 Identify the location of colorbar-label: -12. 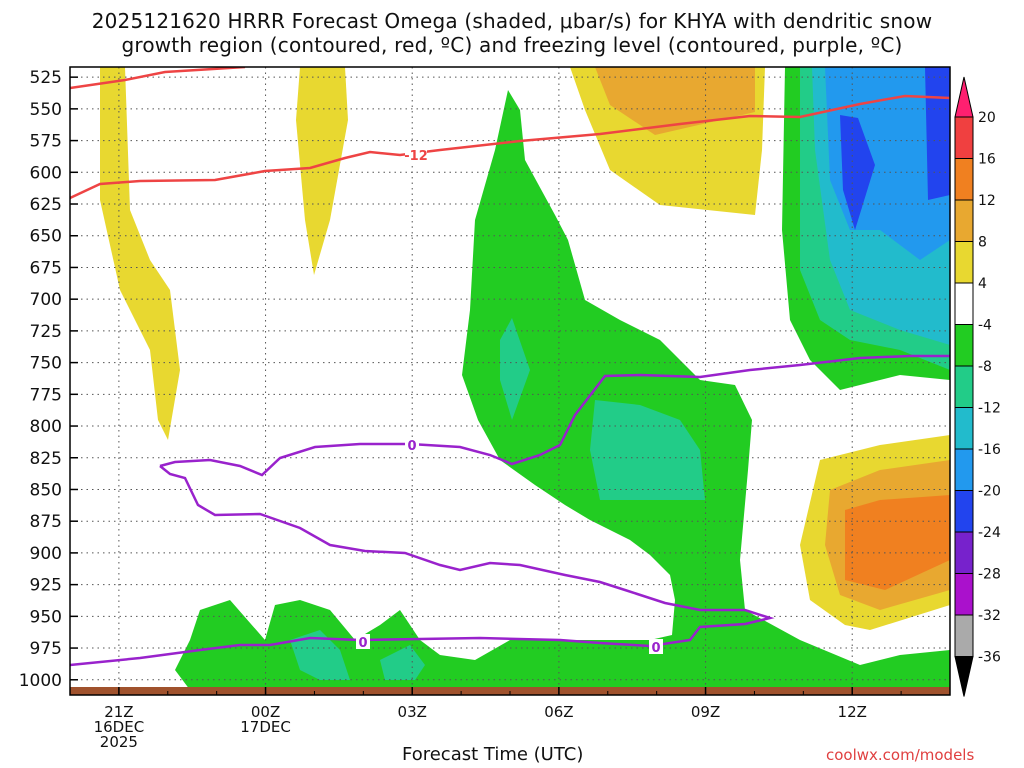
(989, 409).